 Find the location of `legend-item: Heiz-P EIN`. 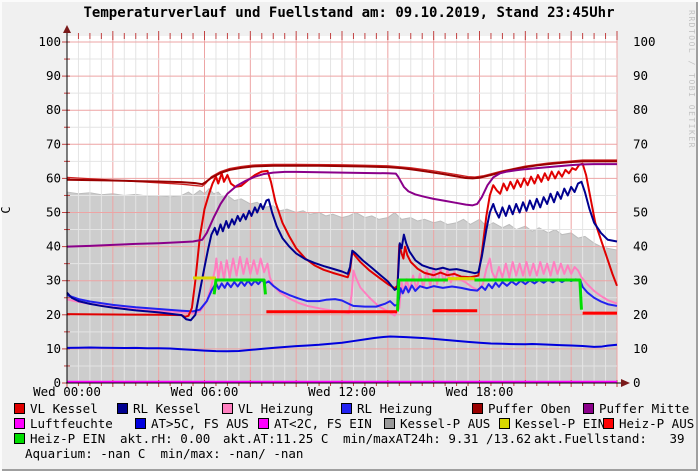

legend-item: Heiz-P EIN is located at coordinates (60, 438).